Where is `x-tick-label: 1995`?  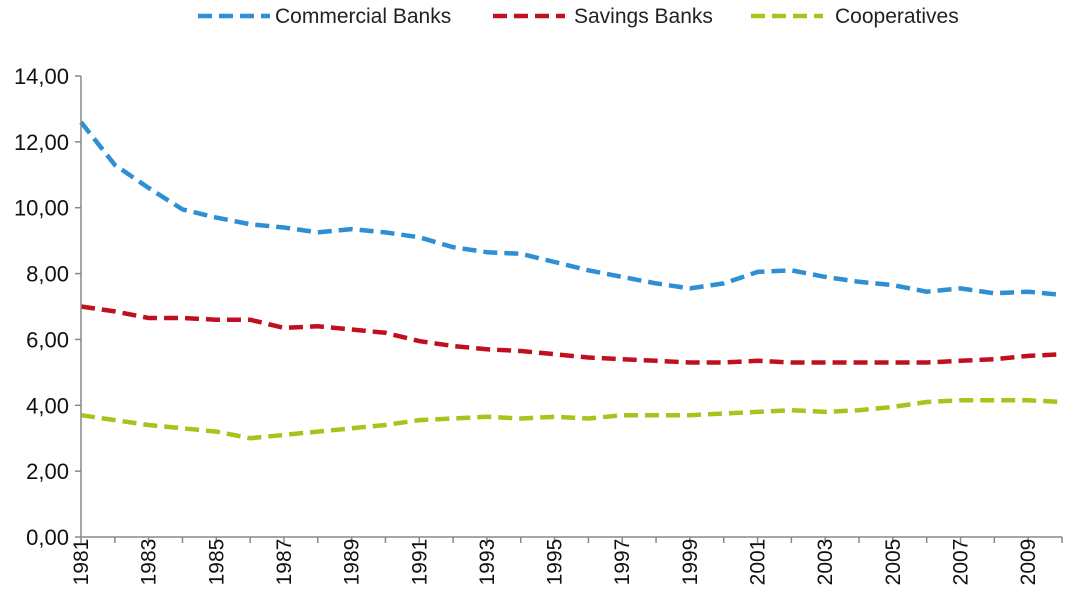 x-tick-label: 1995 is located at coordinates (555, 562).